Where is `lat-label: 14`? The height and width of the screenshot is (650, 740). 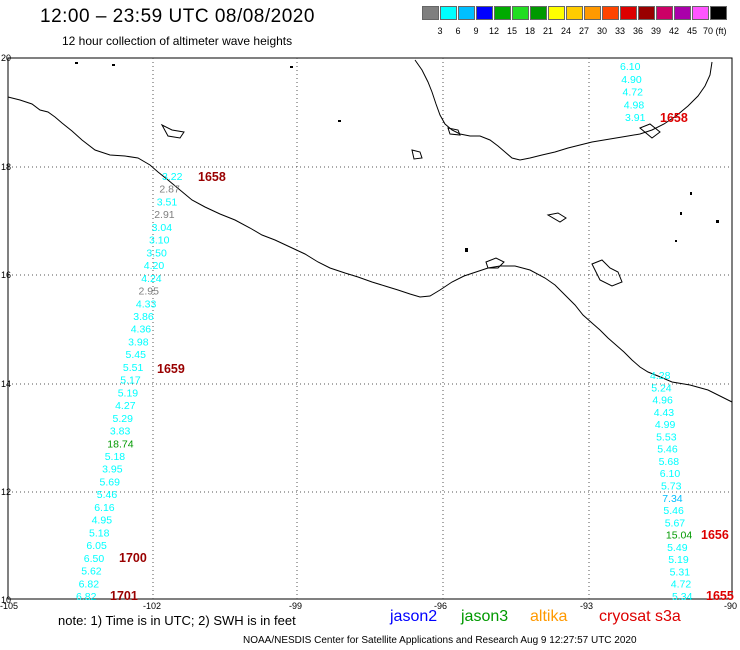
lat-label: 14 is located at coordinates (6, 384).